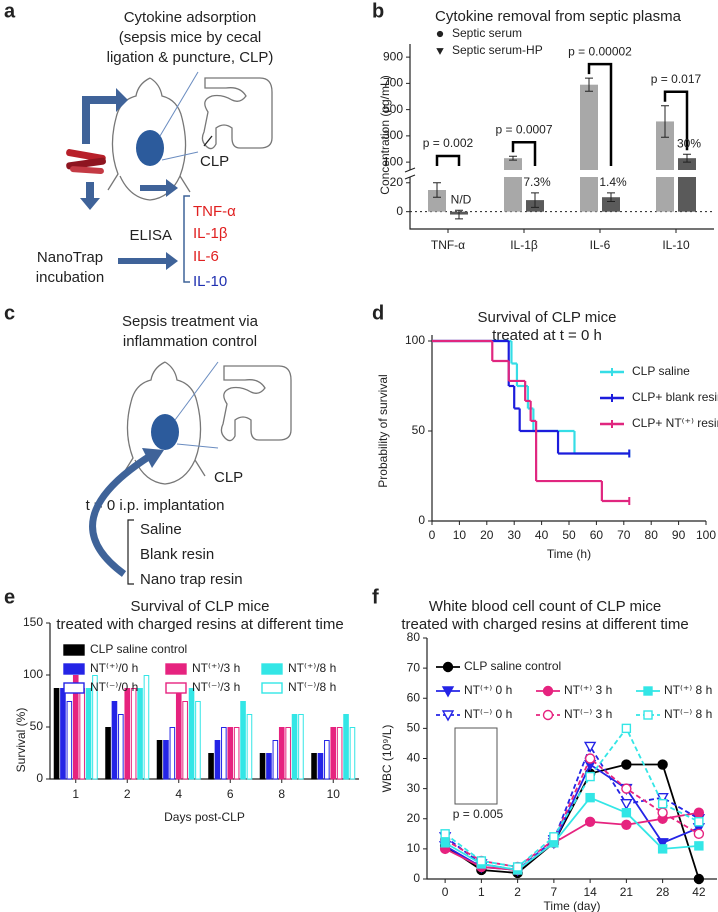  What do you see at coordinates (688, 690) in the screenshot?
I see `legend-label: NT⁽⁺⁾ 8 h` at bounding box center [688, 690].